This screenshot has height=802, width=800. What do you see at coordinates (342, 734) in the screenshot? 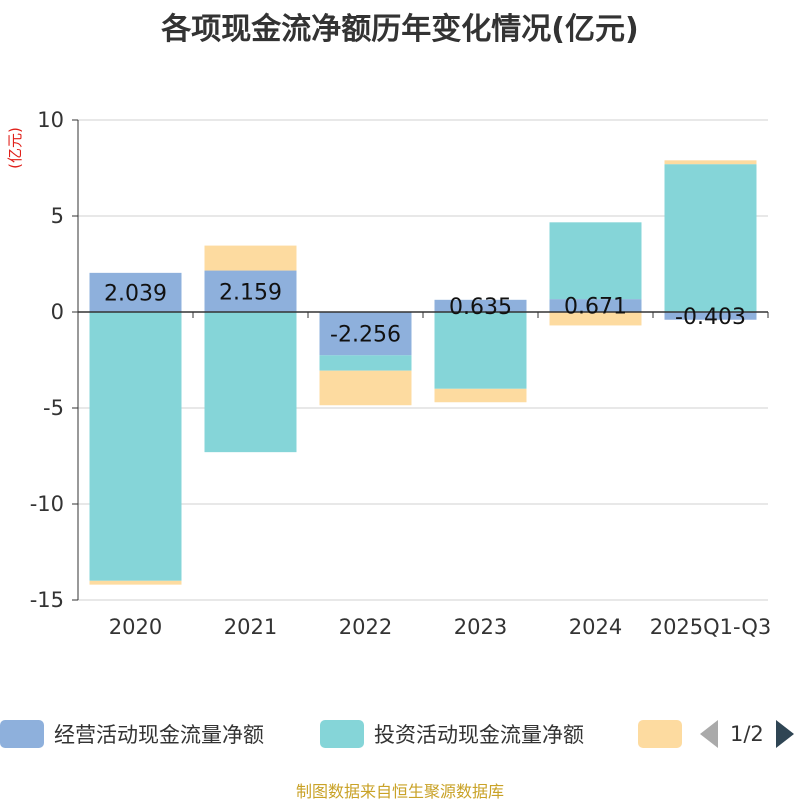
I see `legend-swatch-investing` at bounding box center [342, 734].